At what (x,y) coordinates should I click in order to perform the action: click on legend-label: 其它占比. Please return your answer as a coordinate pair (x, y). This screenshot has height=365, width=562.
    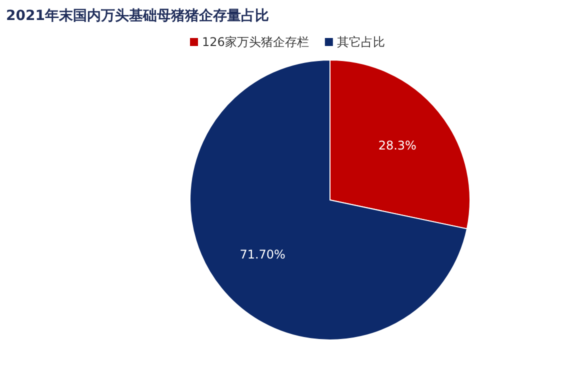
    Looking at the image, I should click on (360, 42).